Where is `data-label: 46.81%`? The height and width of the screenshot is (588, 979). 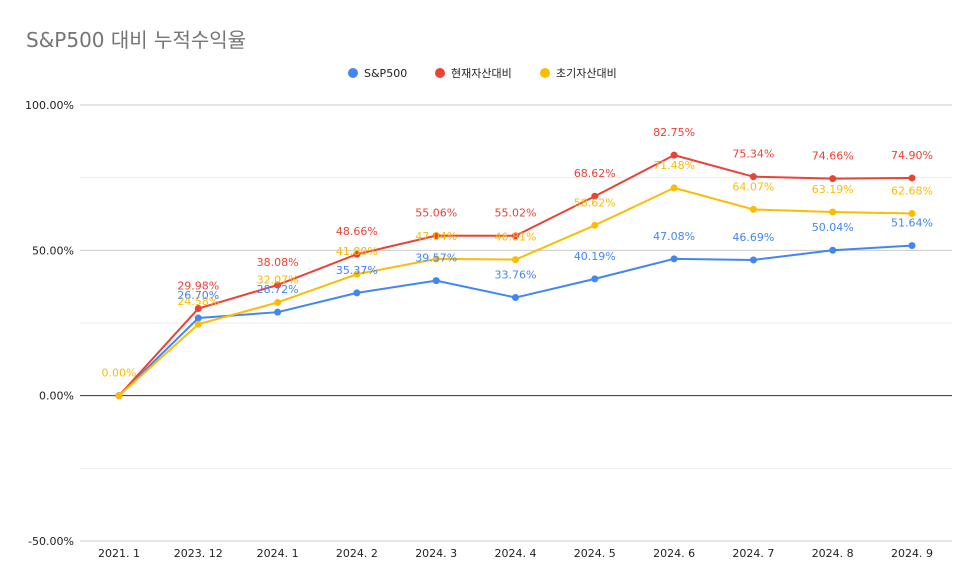 data-label: 46.81% is located at coordinates (516, 237).